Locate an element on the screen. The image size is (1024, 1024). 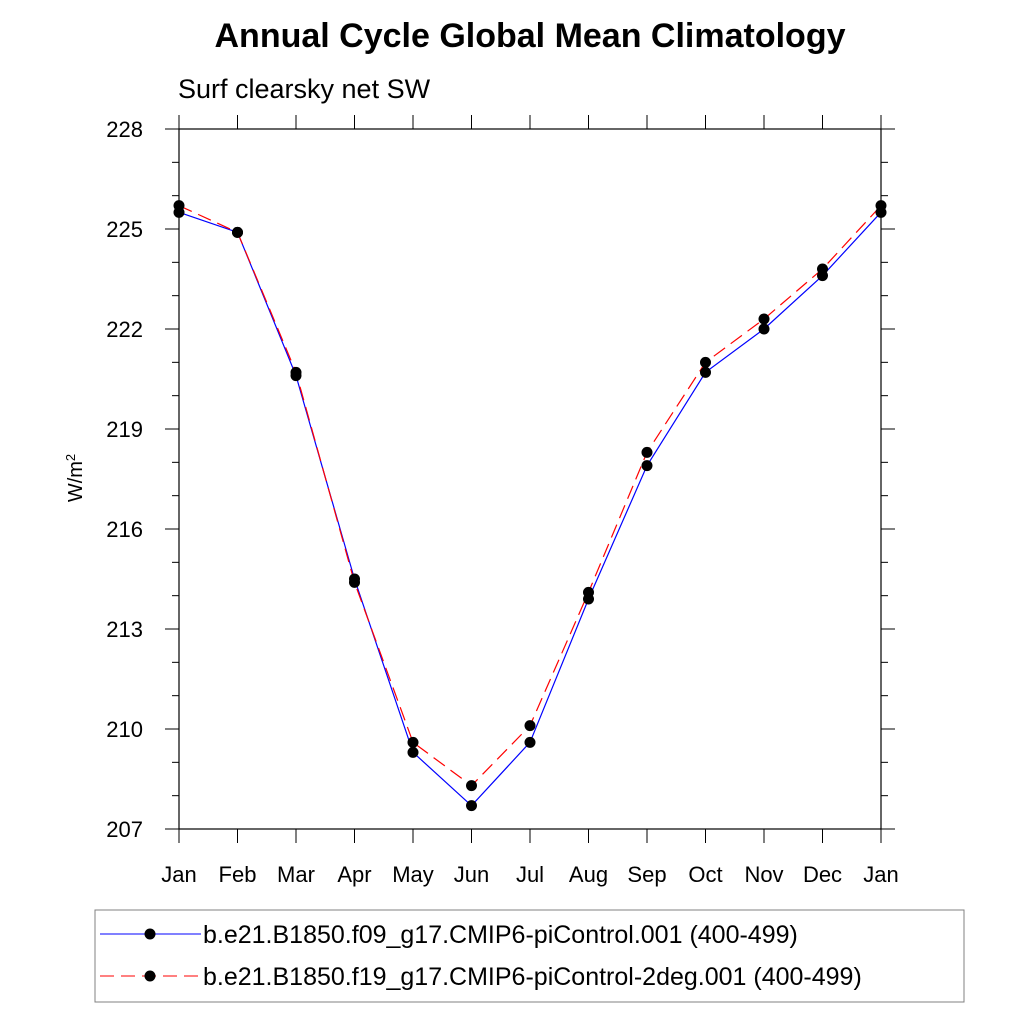
x-tick-label: Jun is located at coordinates (471, 874).